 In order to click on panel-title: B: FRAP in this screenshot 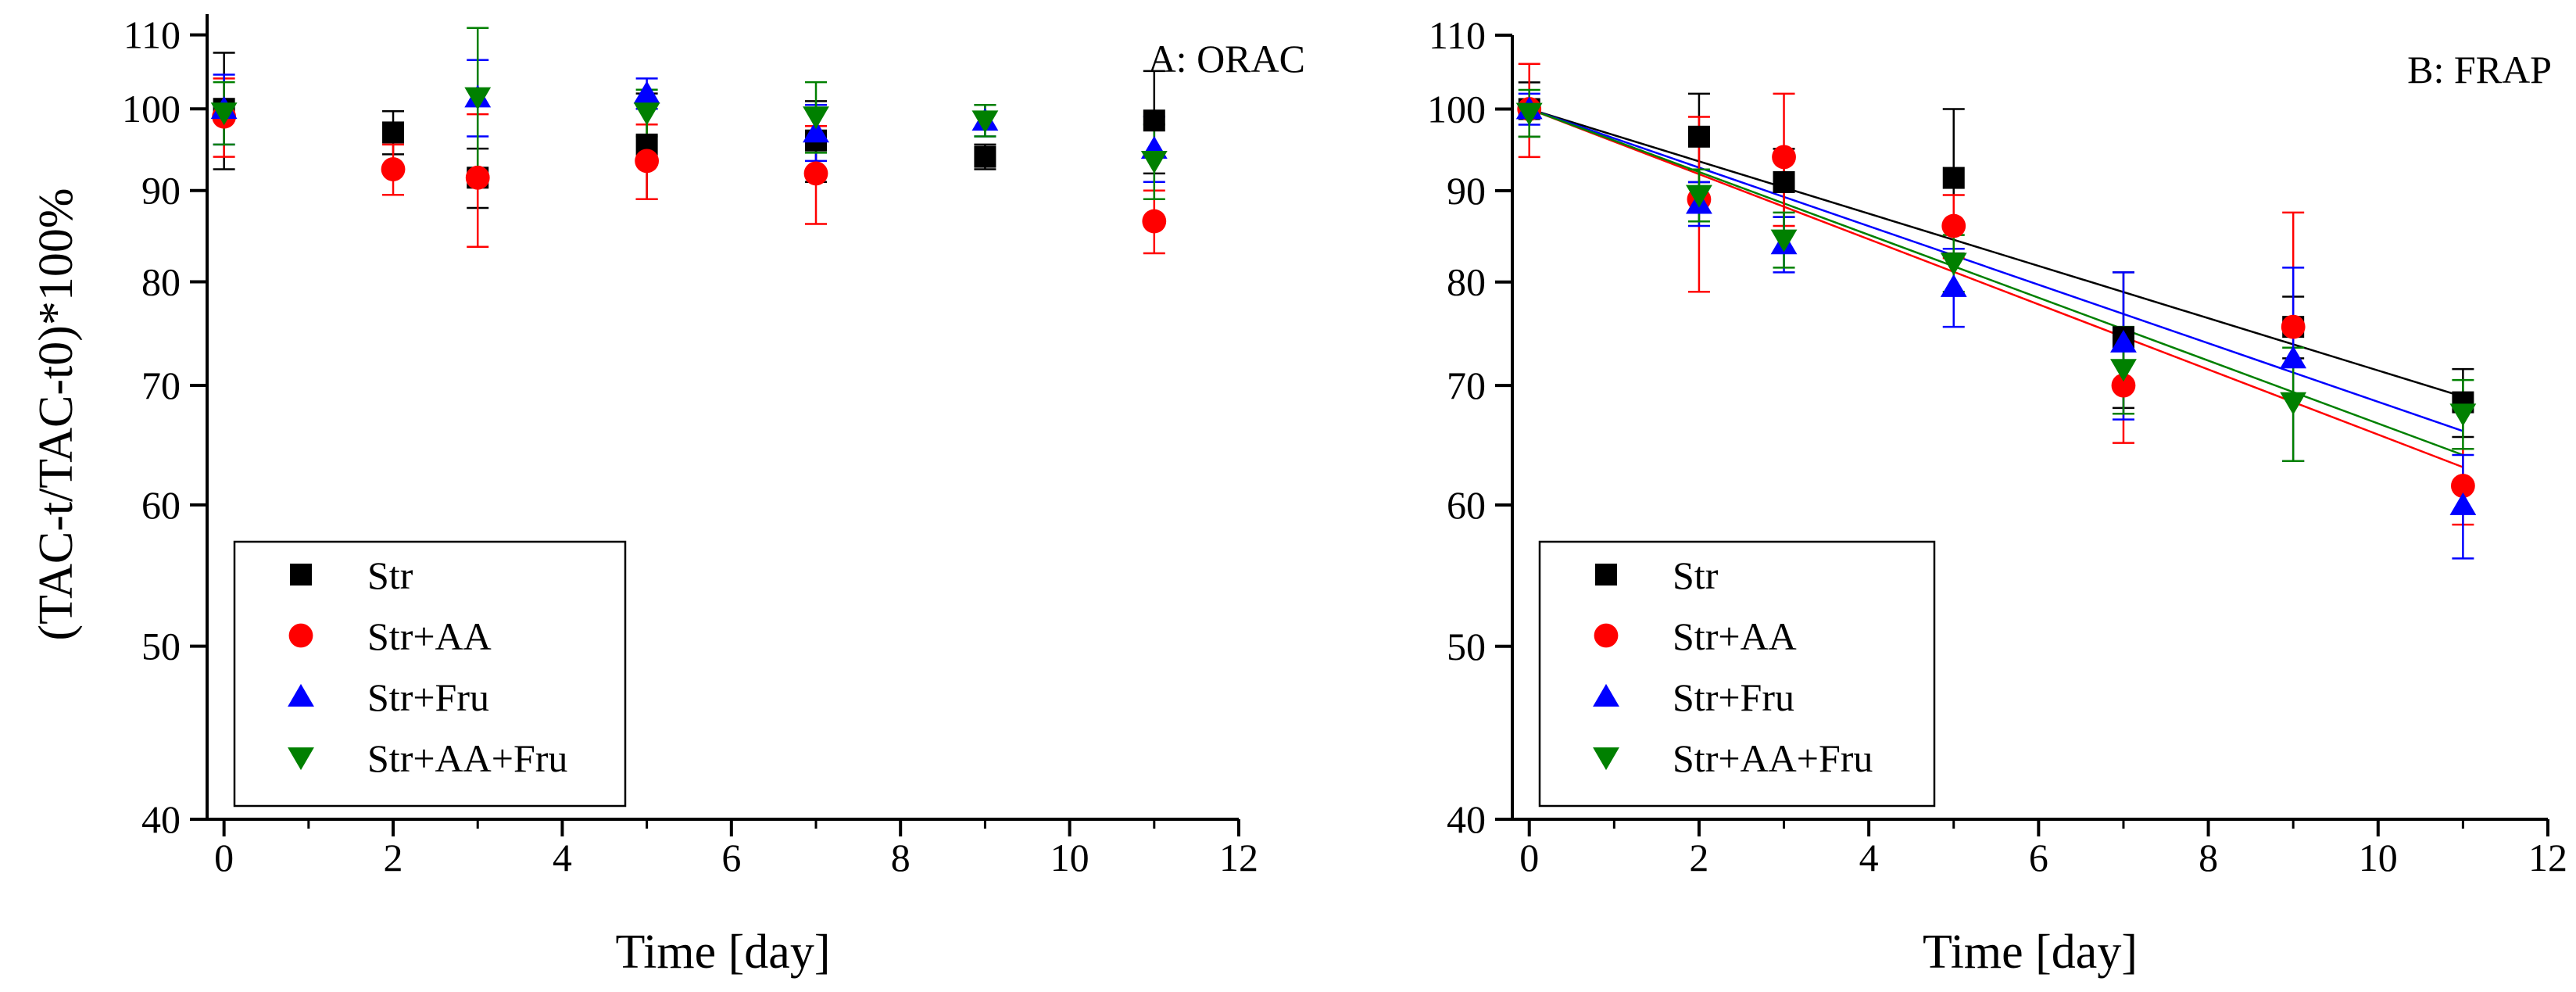, I will do `click(2479, 69)`.